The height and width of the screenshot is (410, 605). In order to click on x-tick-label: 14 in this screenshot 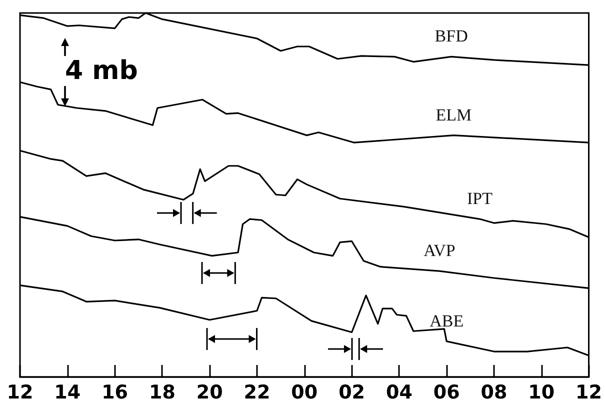, I will do `click(67, 393)`.